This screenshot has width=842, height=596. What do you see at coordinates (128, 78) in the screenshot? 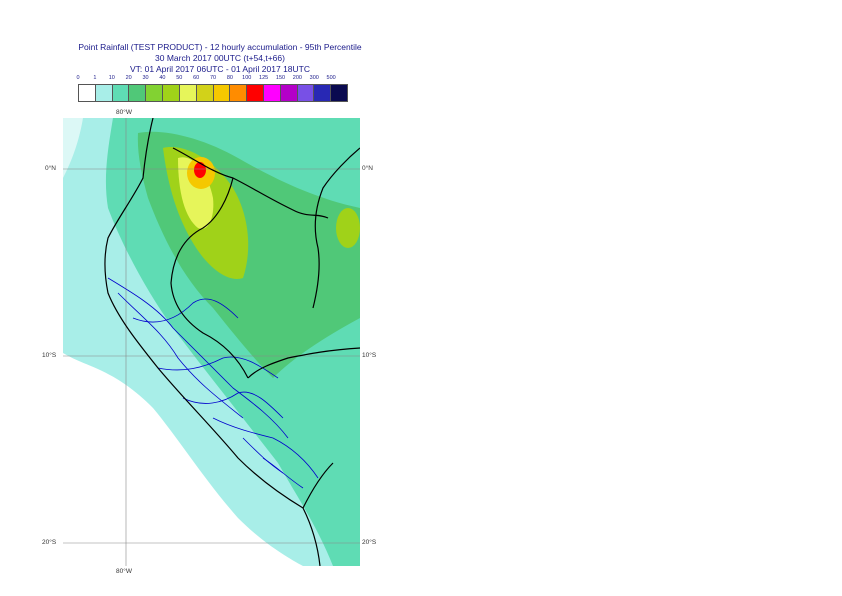
I see `legend-tick-label: 20` at bounding box center [128, 78].